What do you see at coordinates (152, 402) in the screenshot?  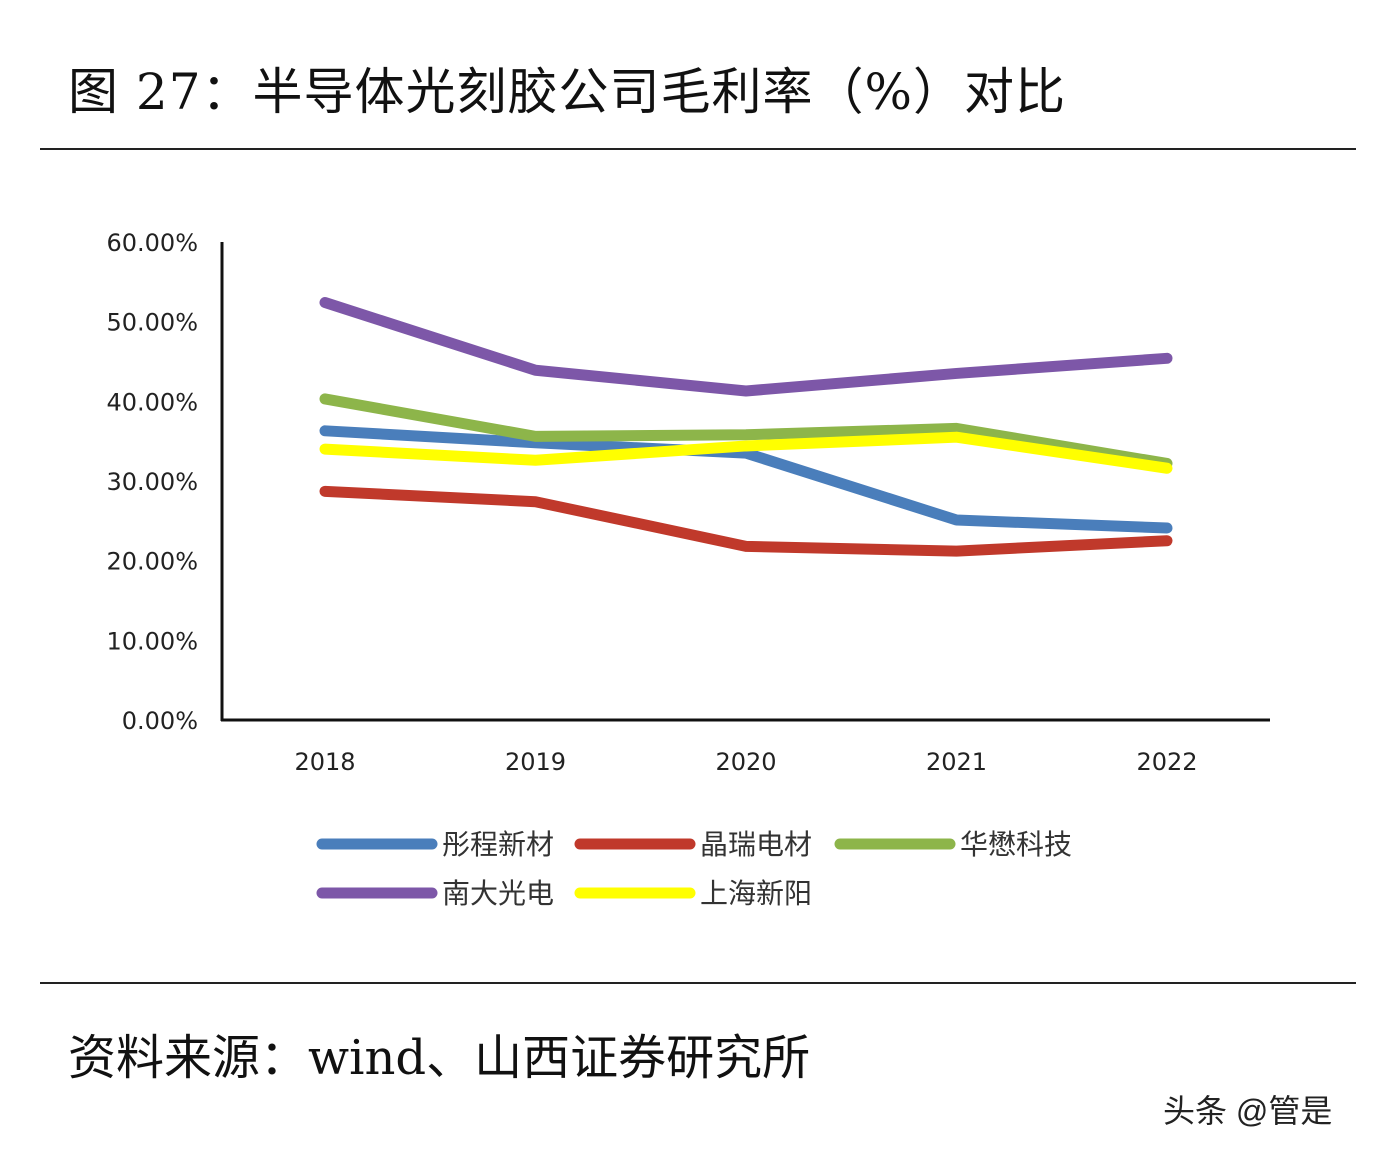 I see `y-tick-label: 40.00%` at bounding box center [152, 402].